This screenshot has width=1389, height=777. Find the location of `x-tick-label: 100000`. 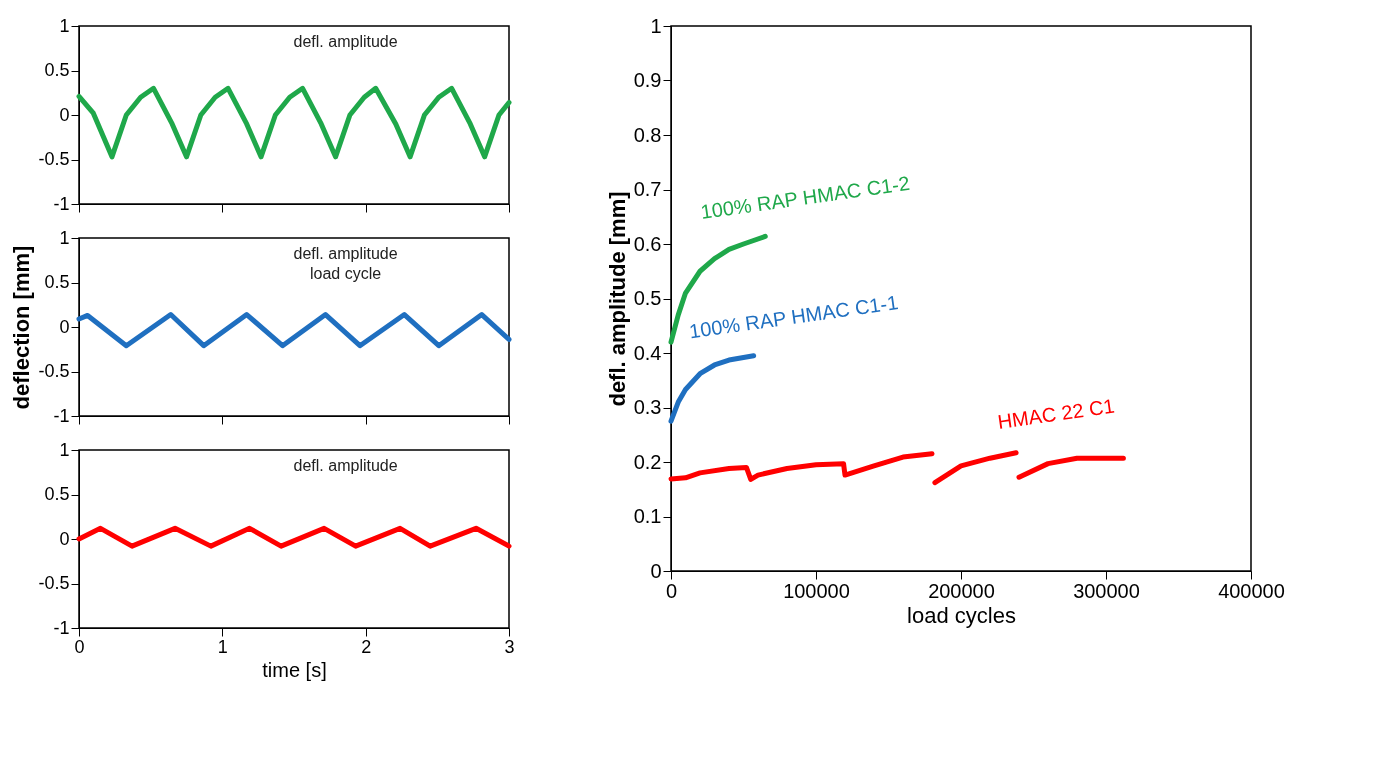

x-tick-label: 100000 is located at coordinates (816, 590).